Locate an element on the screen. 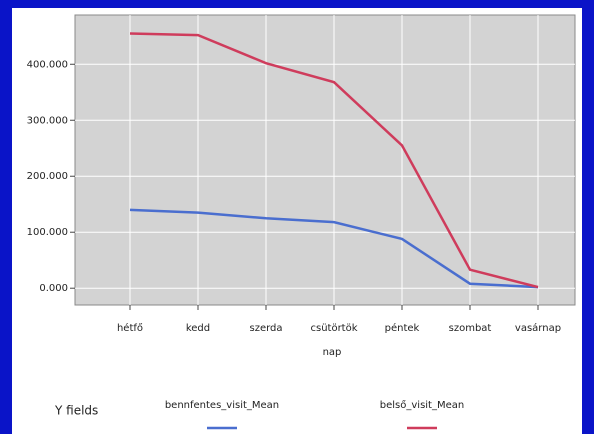  y-tick-label: 200.000 is located at coordinates (47, 176).